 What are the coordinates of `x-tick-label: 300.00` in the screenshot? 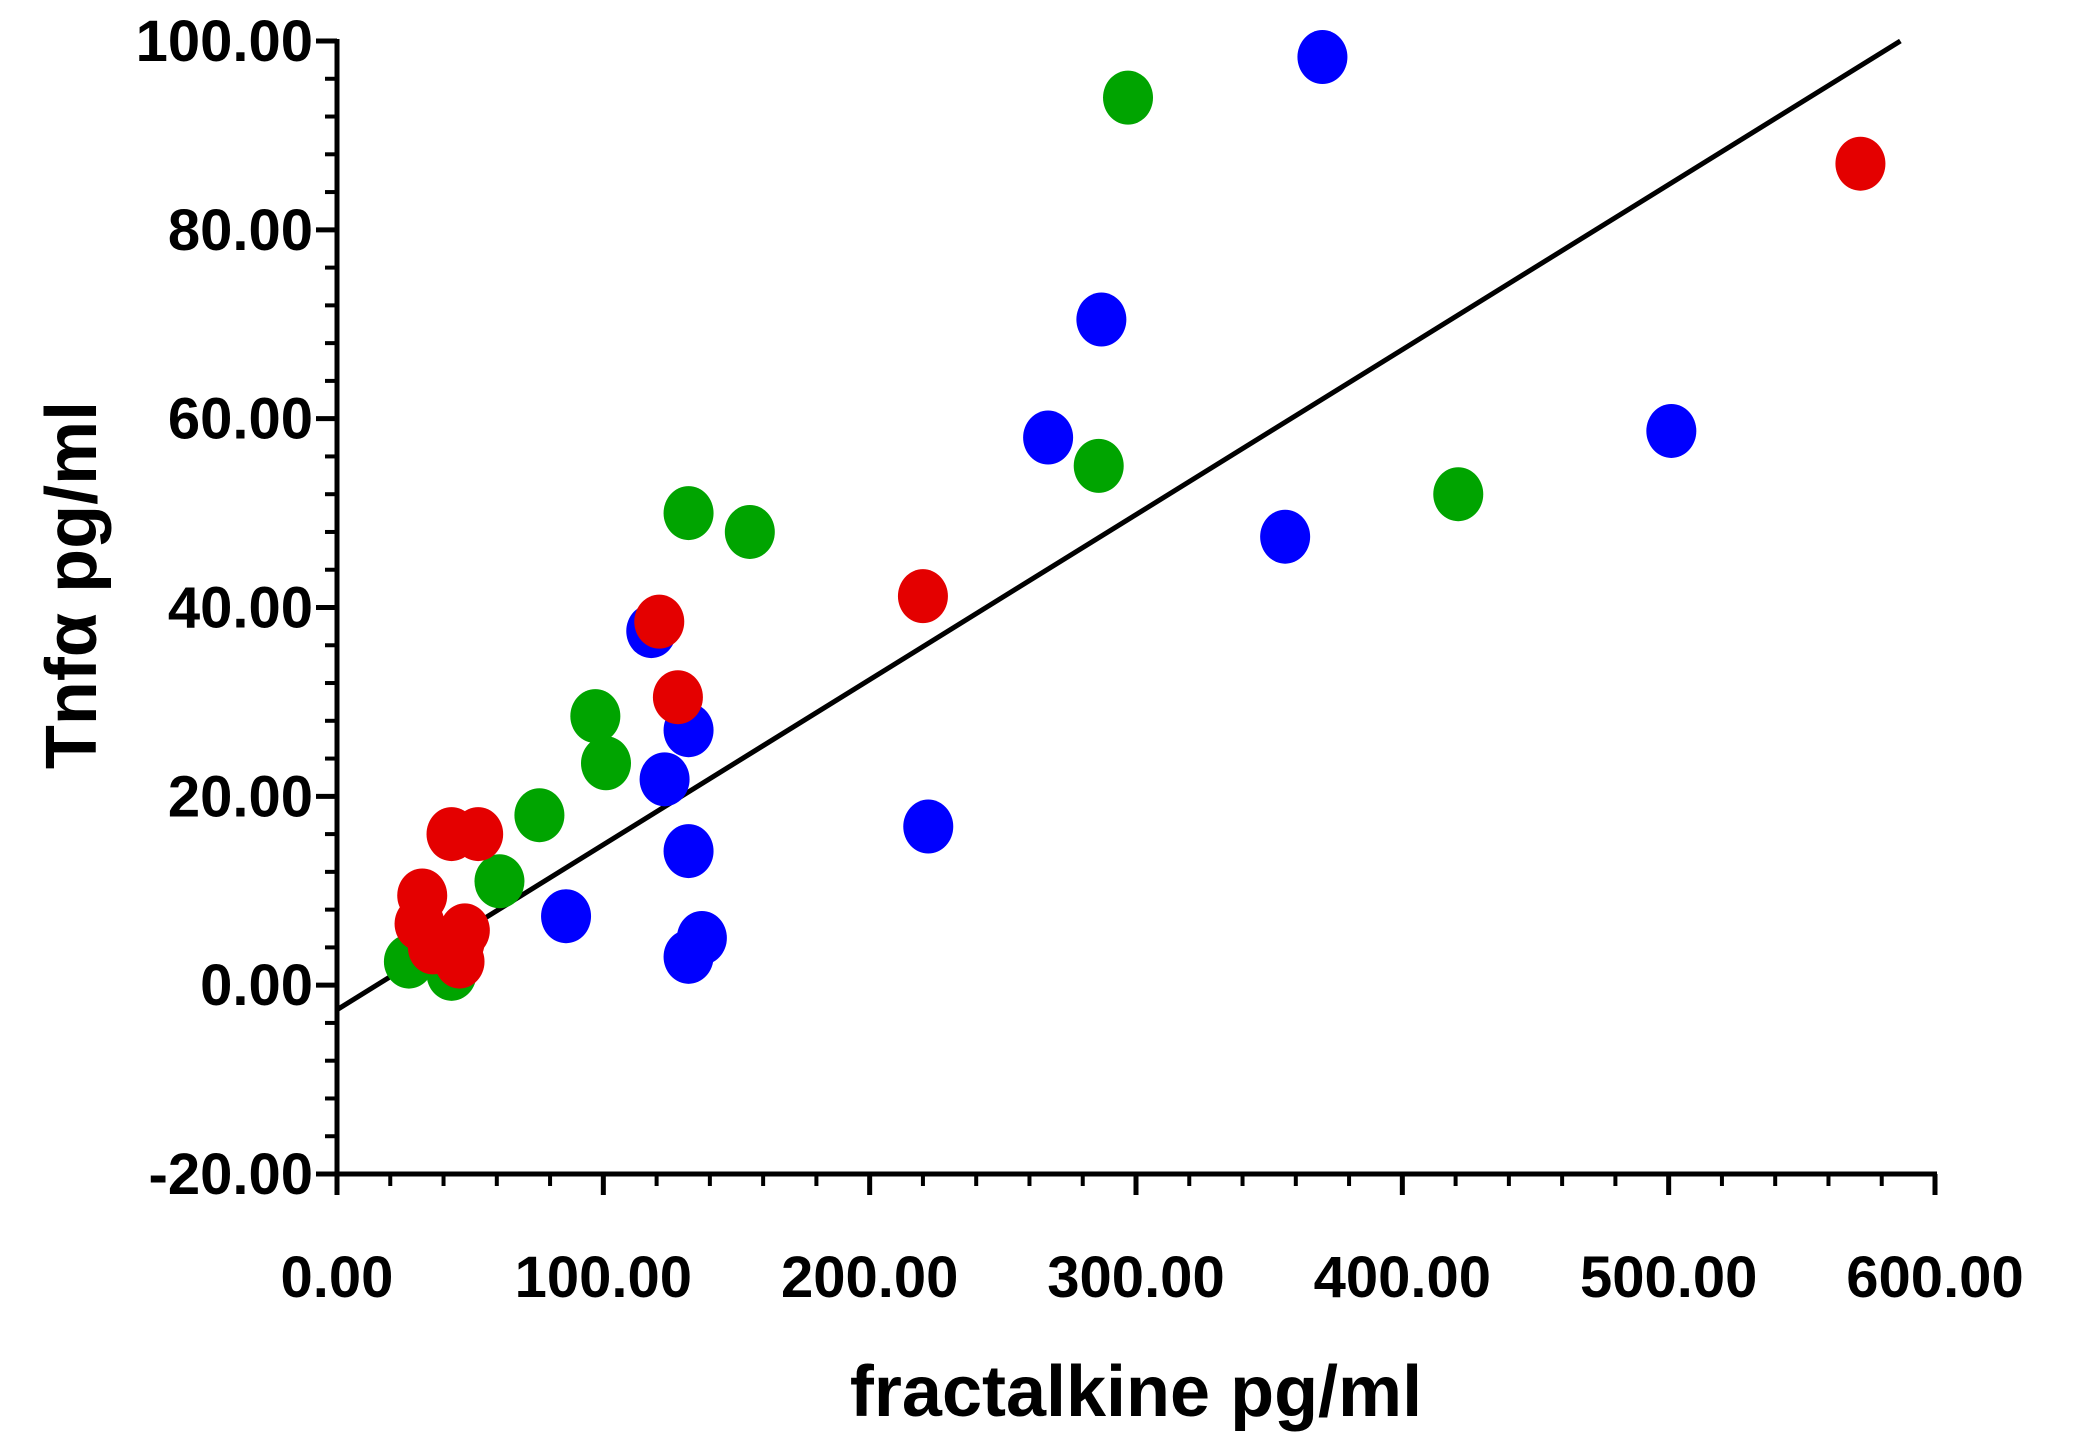 It's located at (1135, 1277).